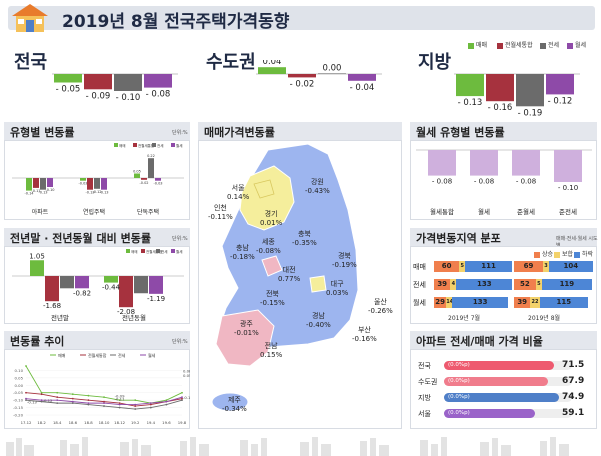 The width and height of the screenshot is (601, 456). Describe the element at coordinates (94, 212) in the screenshot. I see `type-category-label: 연립주택` at that location.